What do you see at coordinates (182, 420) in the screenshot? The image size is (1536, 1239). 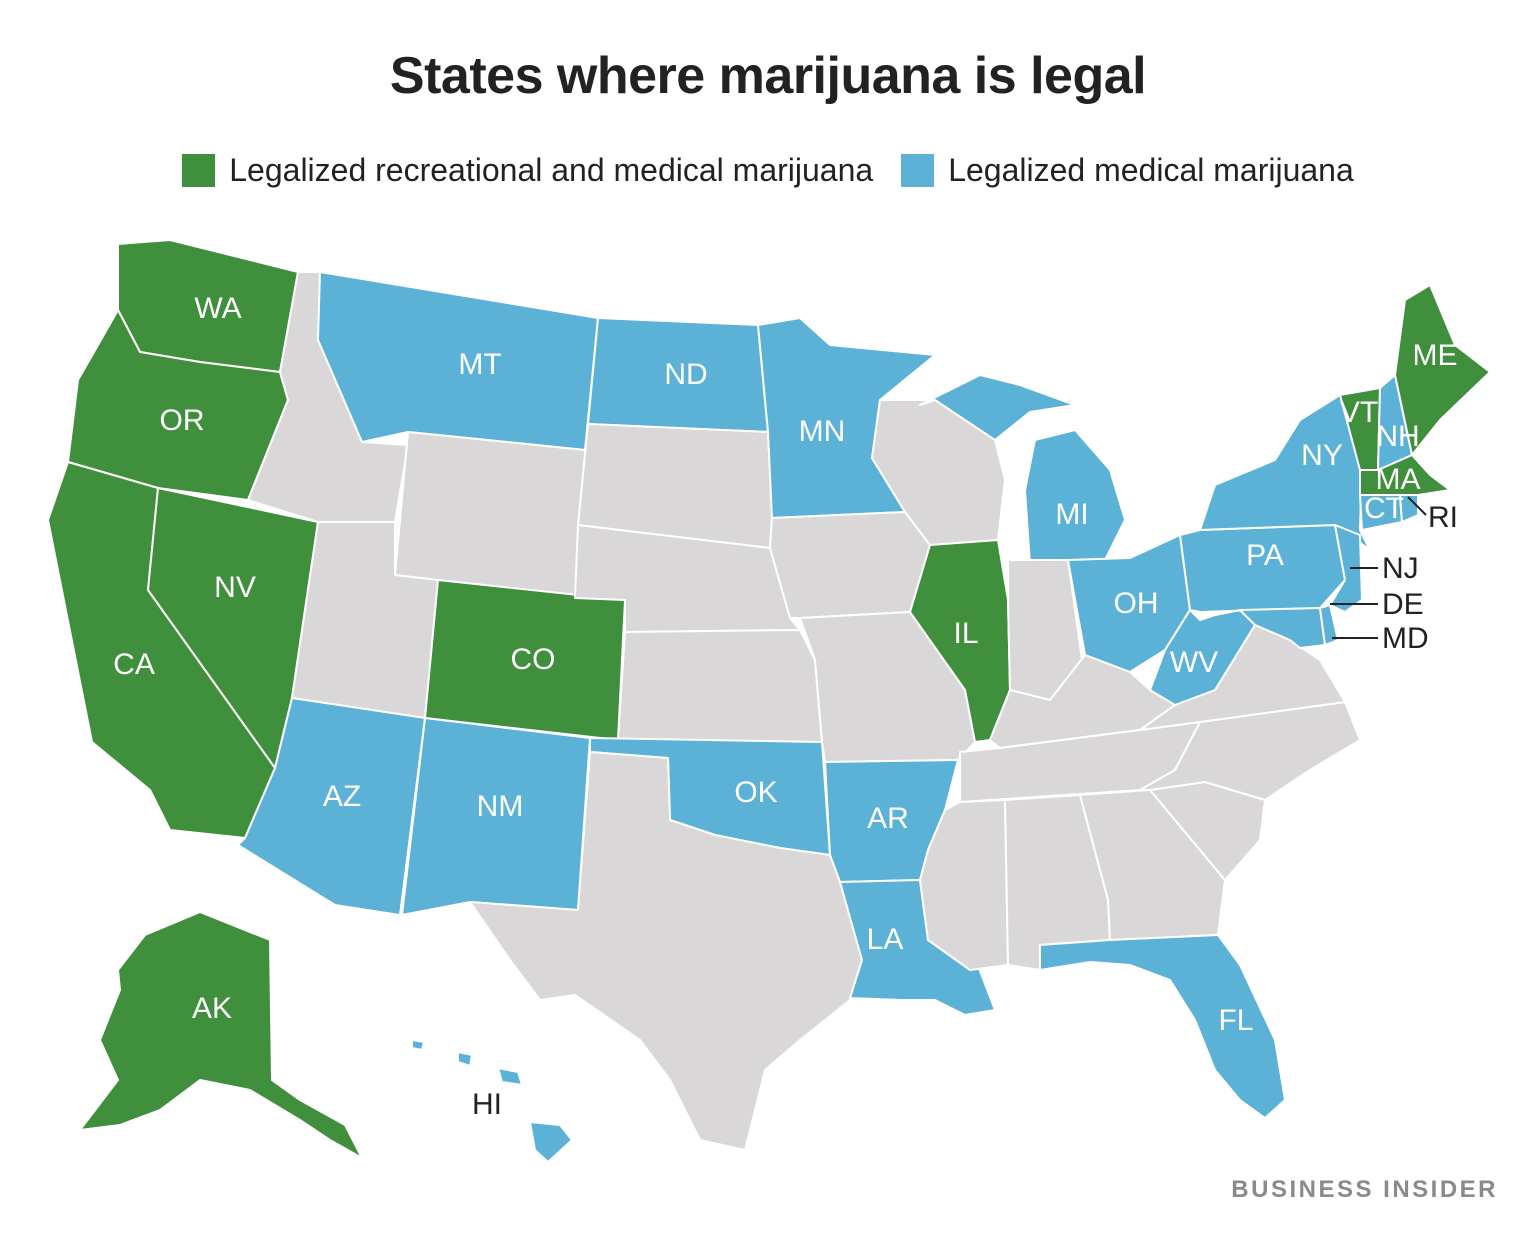 I see `label-OR: OR` at bounding box center [182, 420].